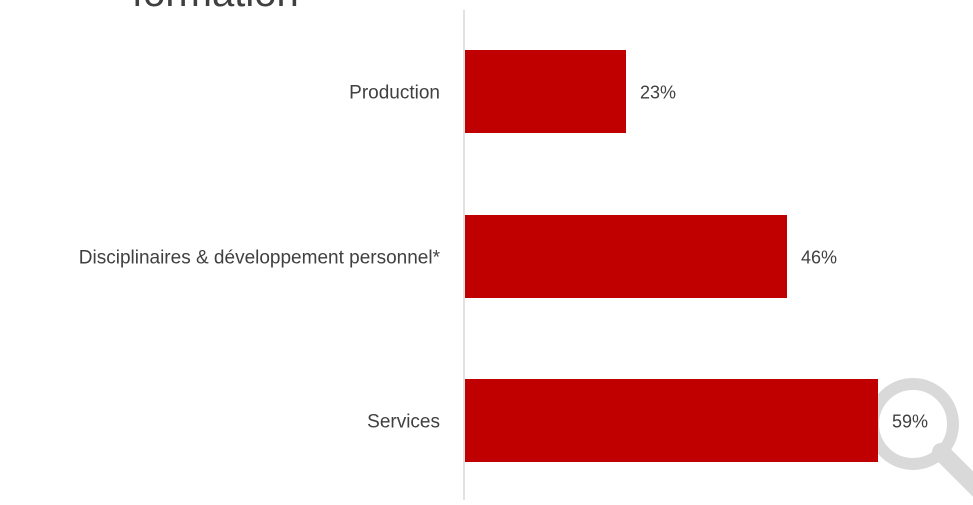  What do you see at coordinates (819, 258) in the screenshot?
I see `value-label: 46%` at bounding box center [819, 258].